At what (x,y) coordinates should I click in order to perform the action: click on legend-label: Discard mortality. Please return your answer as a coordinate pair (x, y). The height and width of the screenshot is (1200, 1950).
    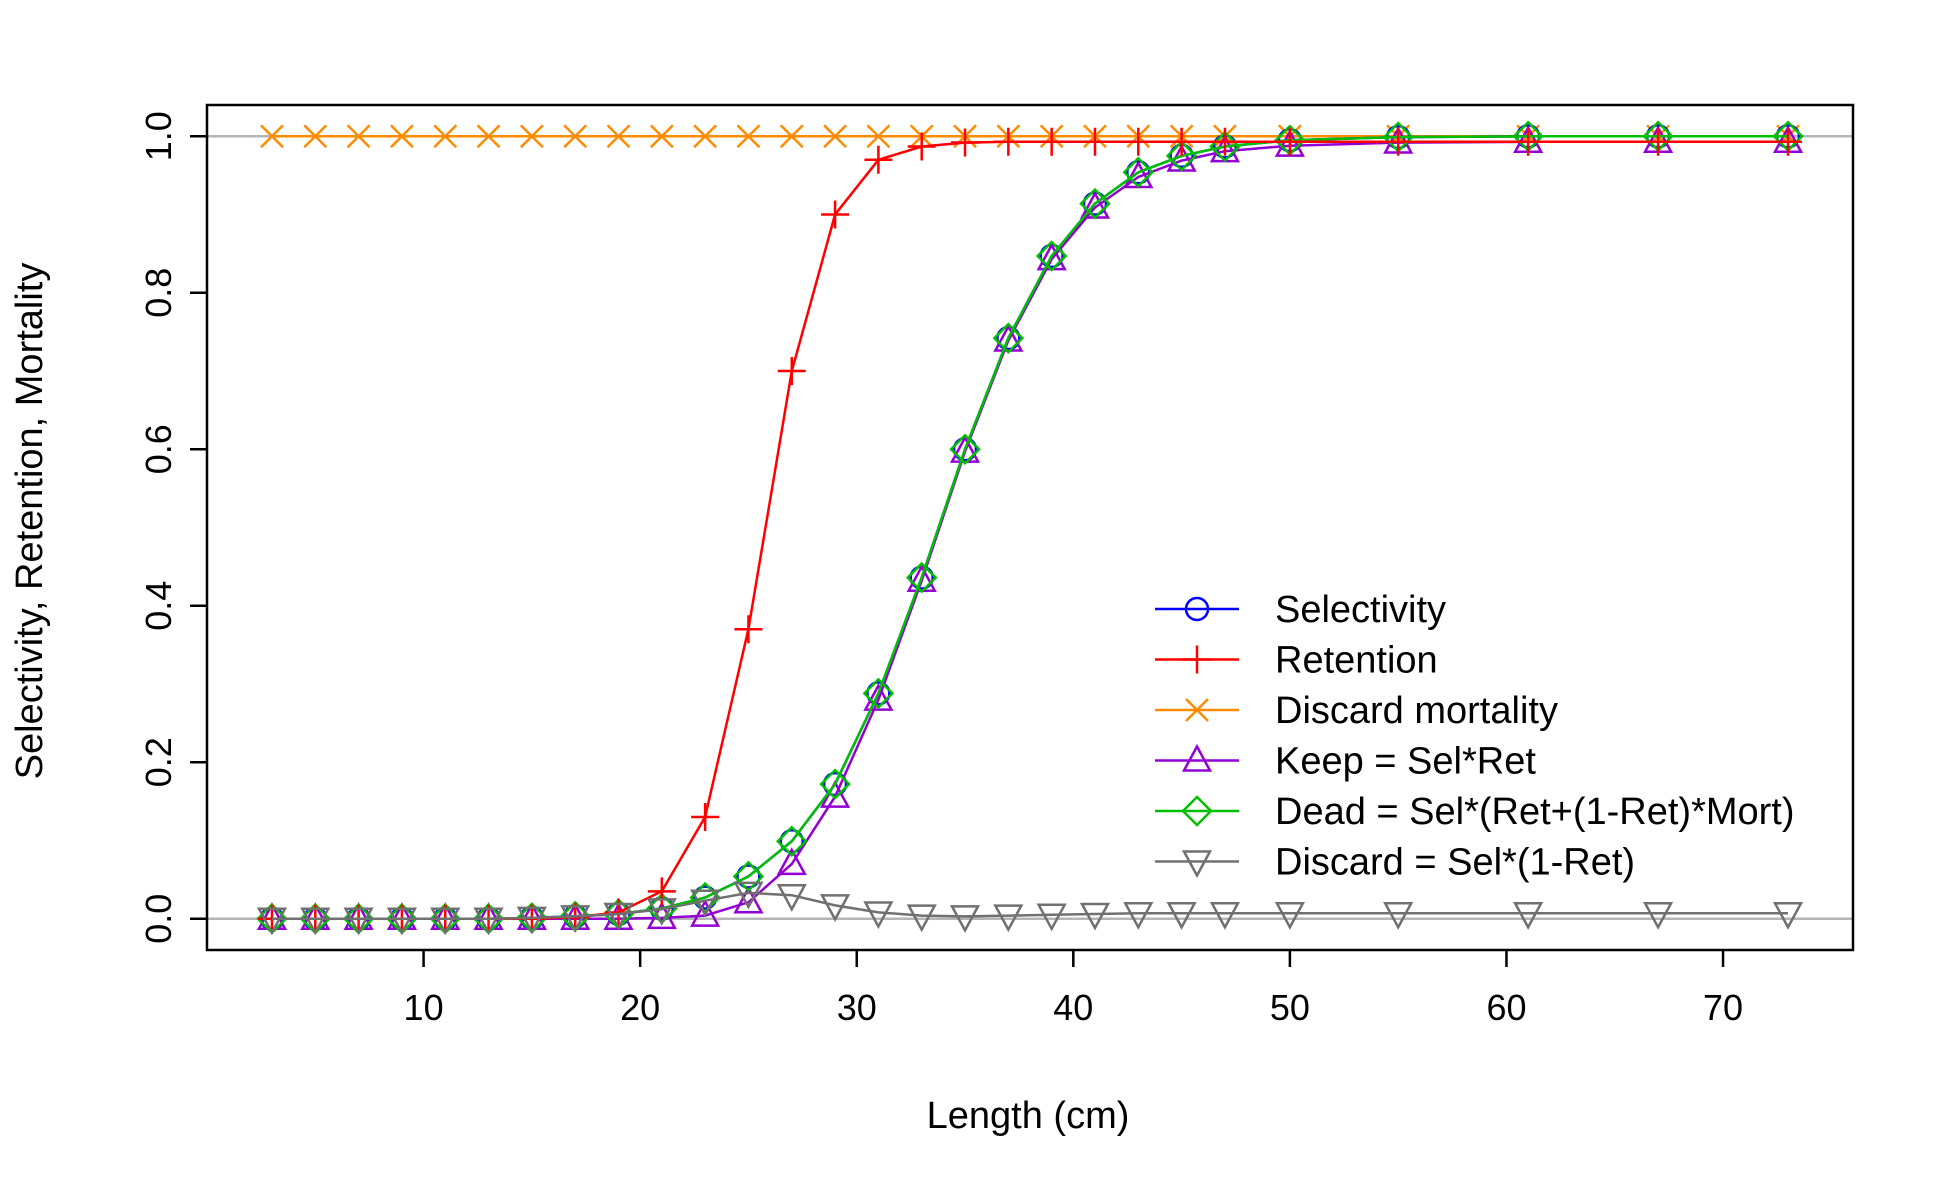
    Looking at the image, I should click on (1416, 711).